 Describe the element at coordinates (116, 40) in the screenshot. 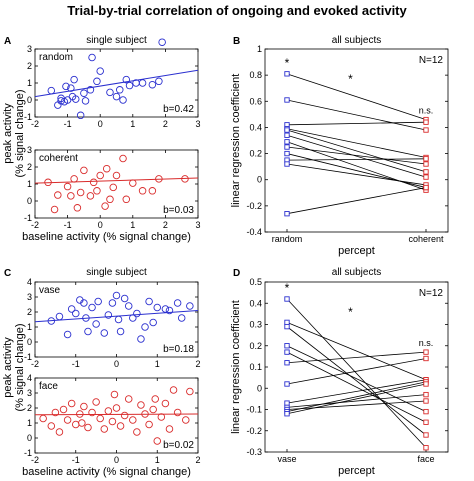

I see `panel-title: single subject` at that location.